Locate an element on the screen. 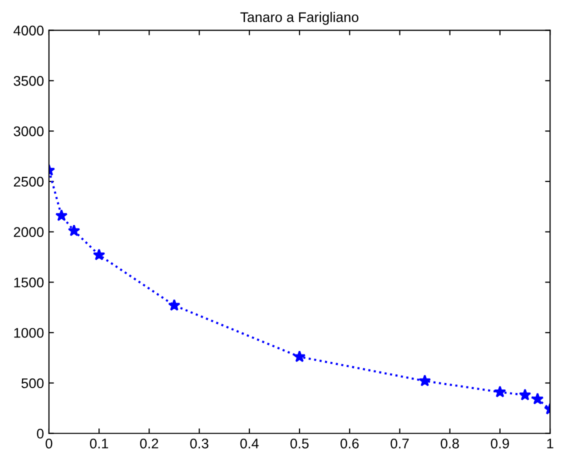 This screenshot has height=466, width=576. x-tick-label: 0.9 is located at coordinates (499, 443).